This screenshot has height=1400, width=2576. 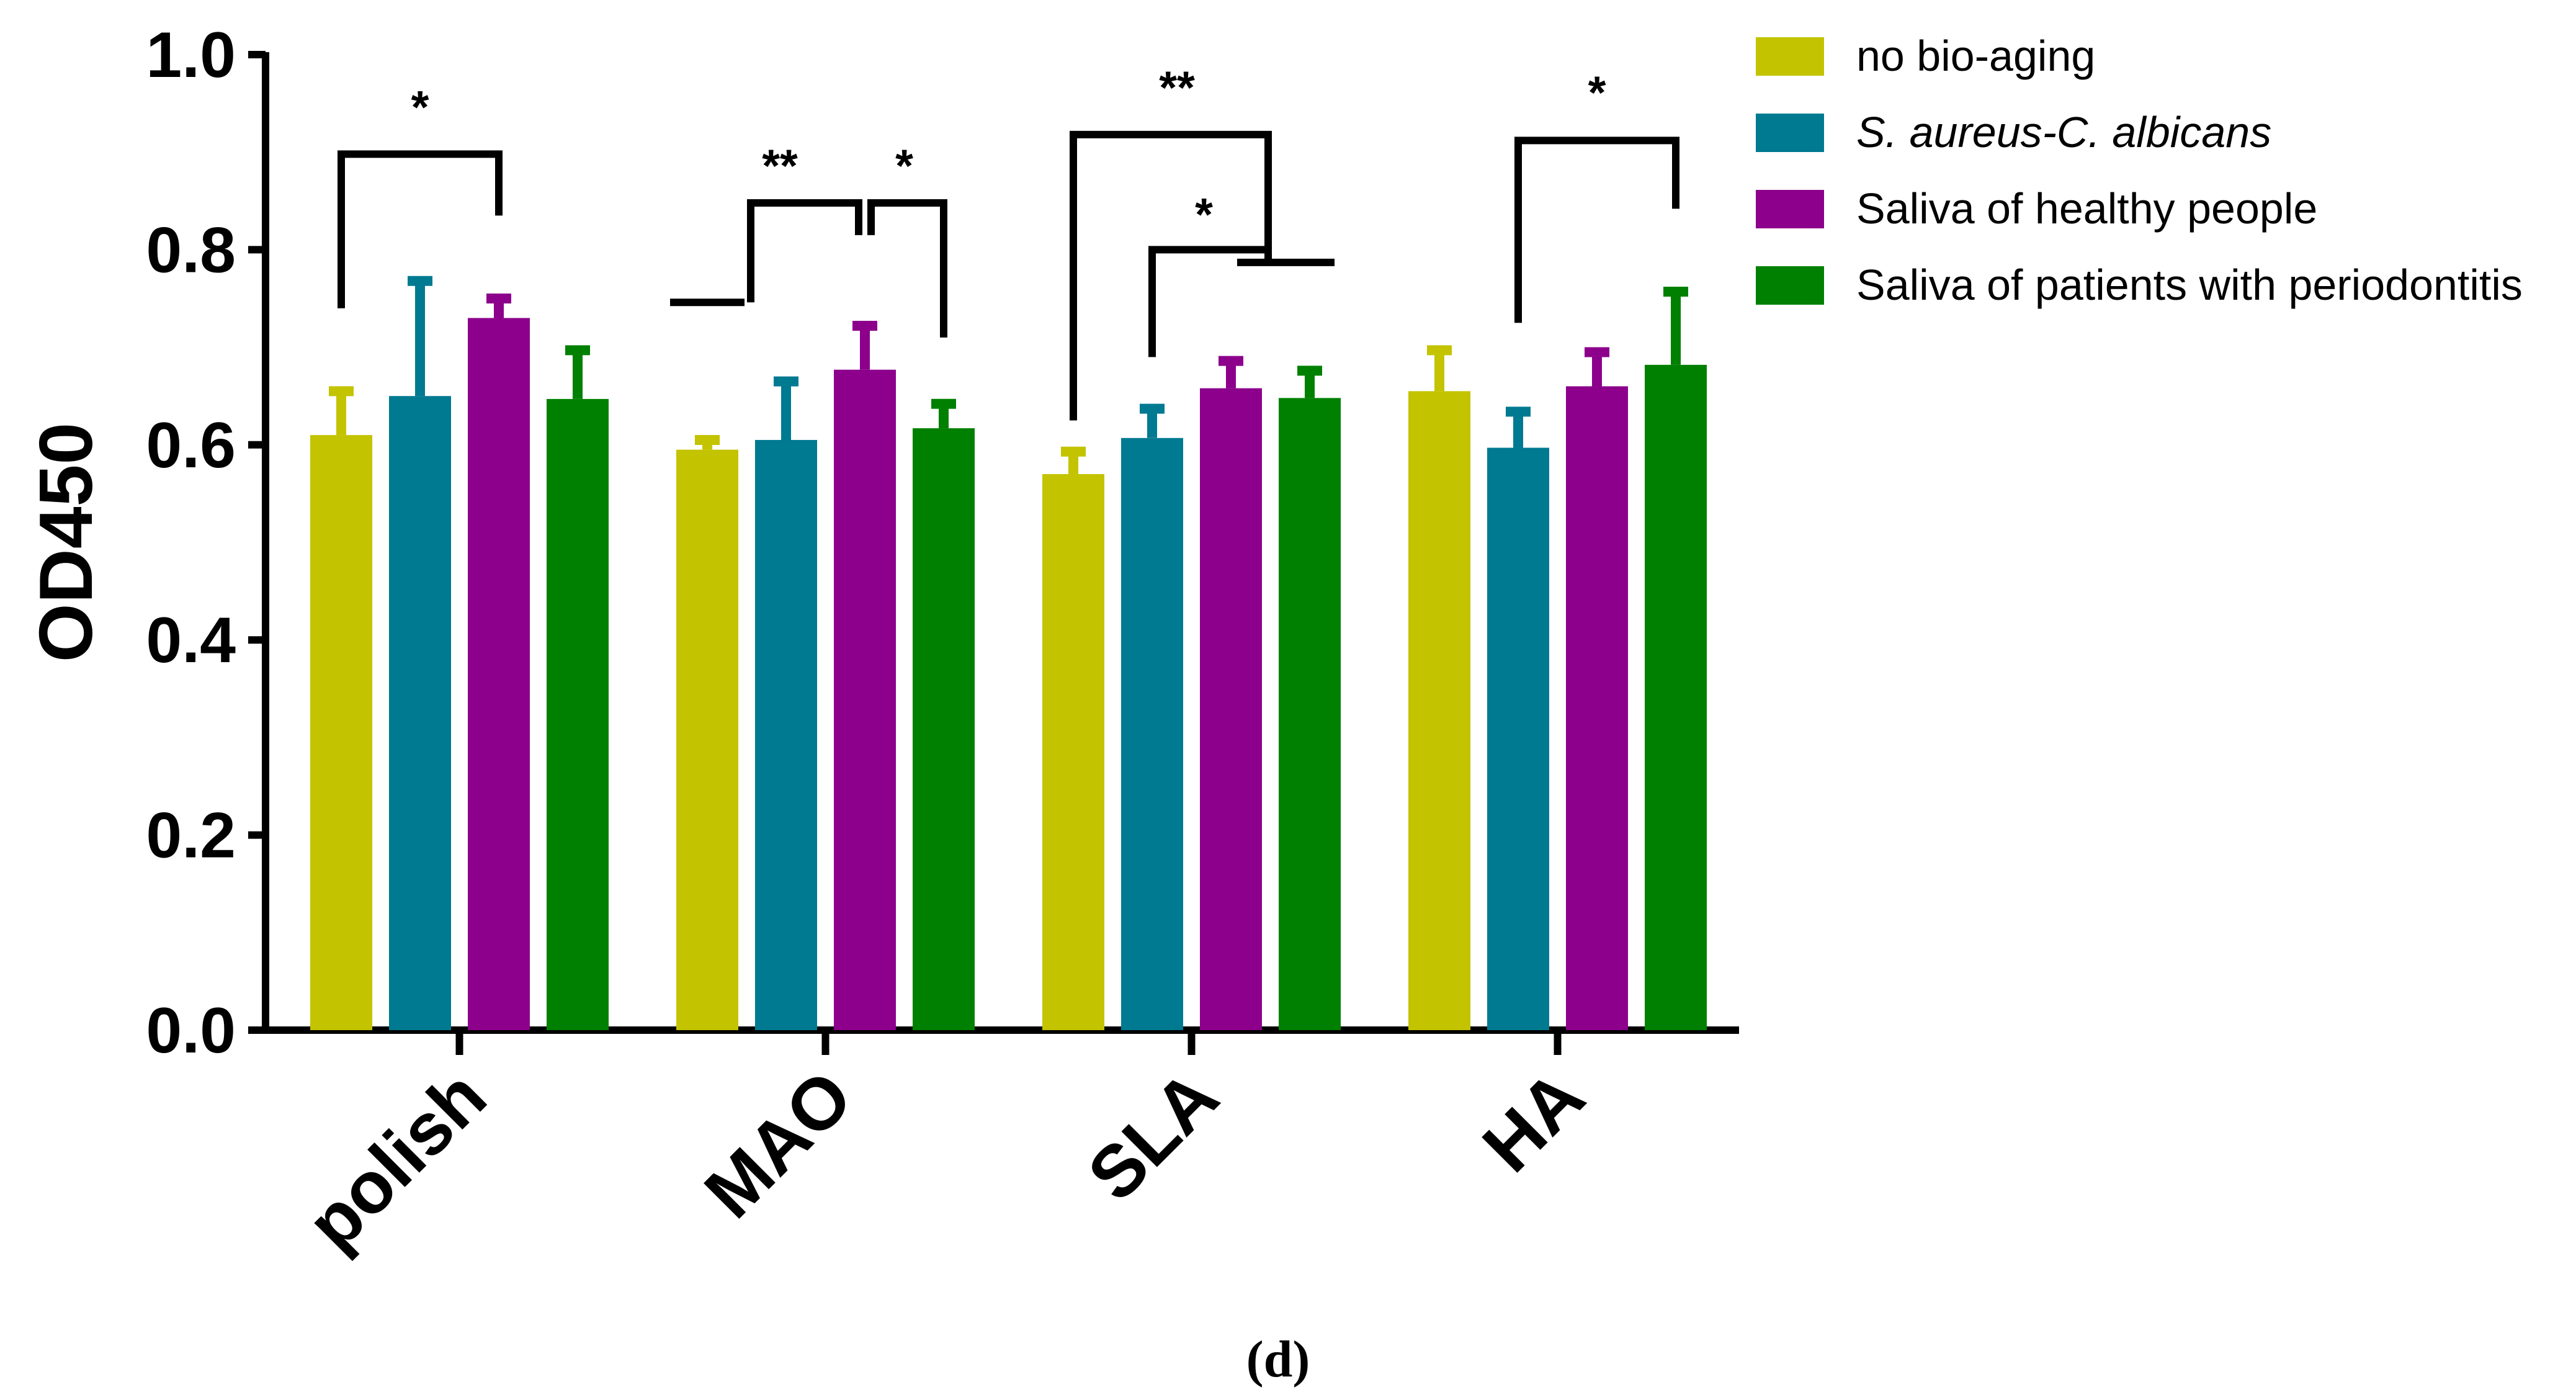 What do you see at coordinates (66, 543) in the screenshot?
I see `y-axis-label: OD450` at bounding box center [66, 543].